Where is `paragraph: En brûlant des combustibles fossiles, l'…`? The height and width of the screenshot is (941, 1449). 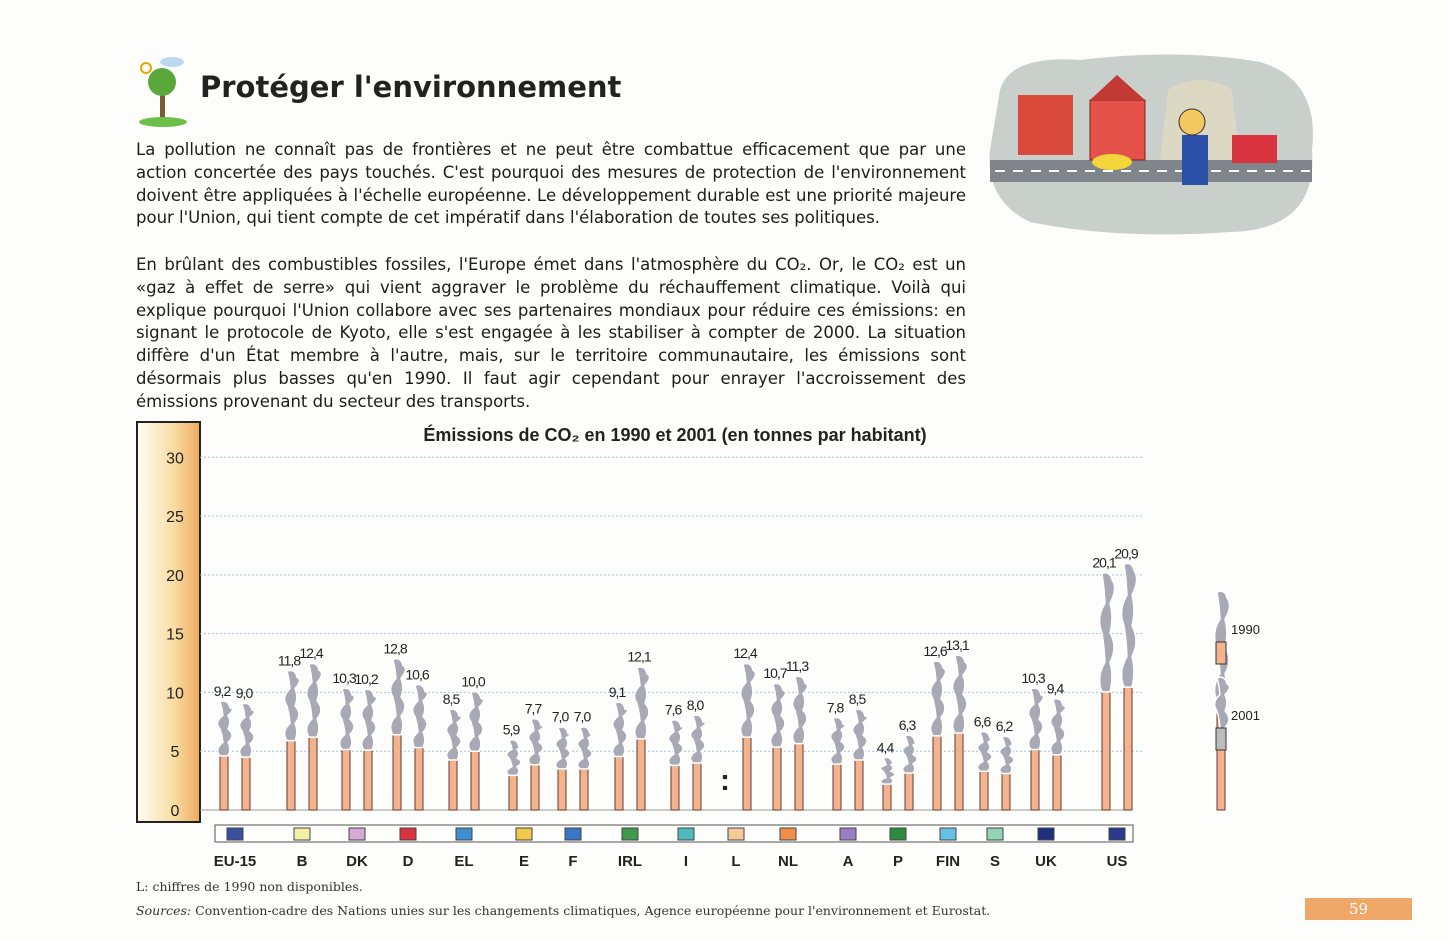 paragraph: En brûlant des combustibles fossiles, l'… is located at coordinates (551, 333).